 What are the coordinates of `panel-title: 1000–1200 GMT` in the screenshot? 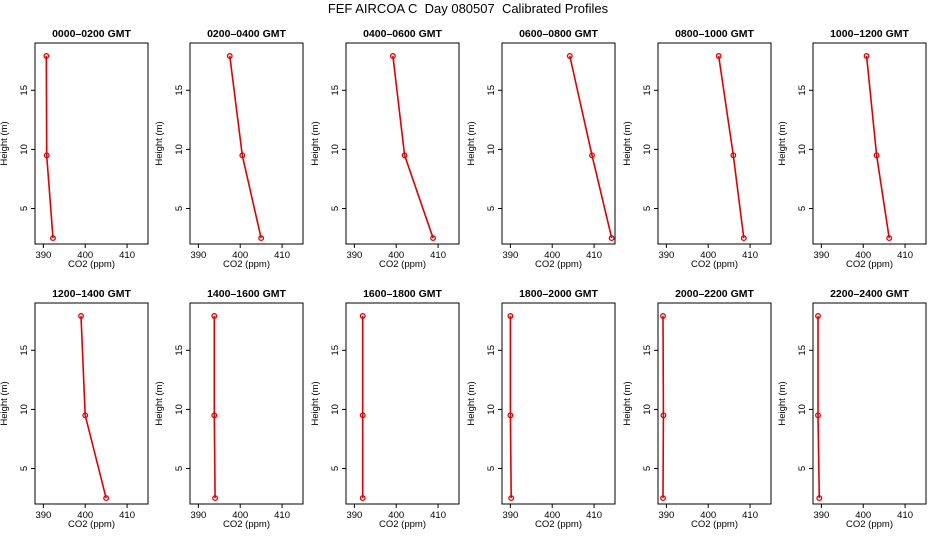 It's located at (869, 34).